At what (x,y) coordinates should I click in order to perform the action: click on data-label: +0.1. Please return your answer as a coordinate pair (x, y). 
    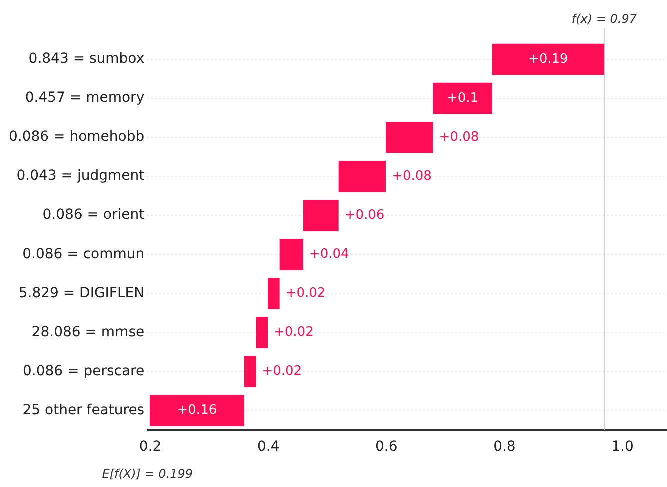
    Looking at the image, I should click on (462, 98).